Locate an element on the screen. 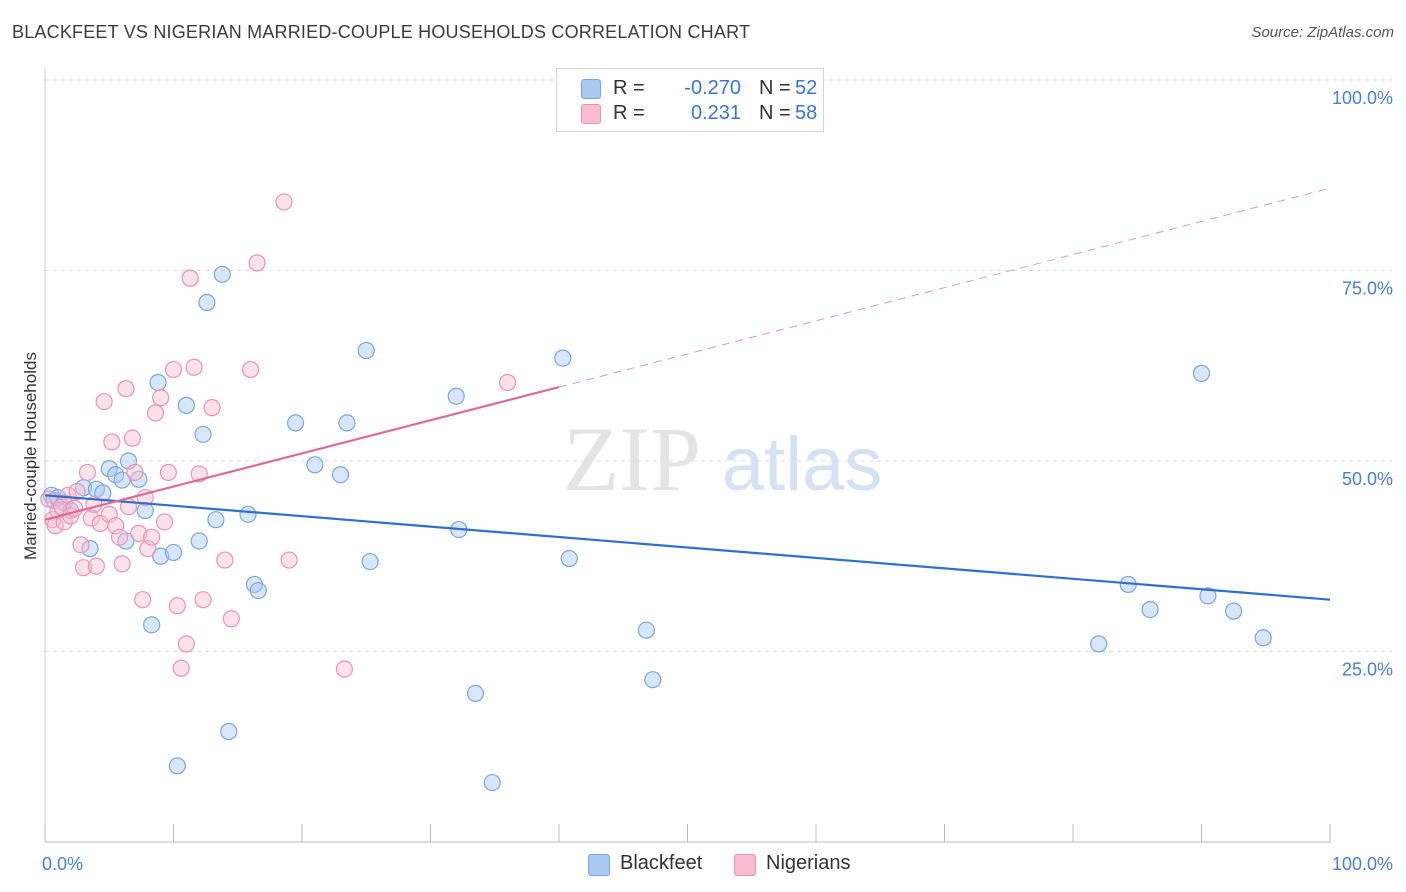 Image resolution: width=1406 pixels, height=892 pixels. x-tick-label: 0.0% is located at coordinates (62, 864).